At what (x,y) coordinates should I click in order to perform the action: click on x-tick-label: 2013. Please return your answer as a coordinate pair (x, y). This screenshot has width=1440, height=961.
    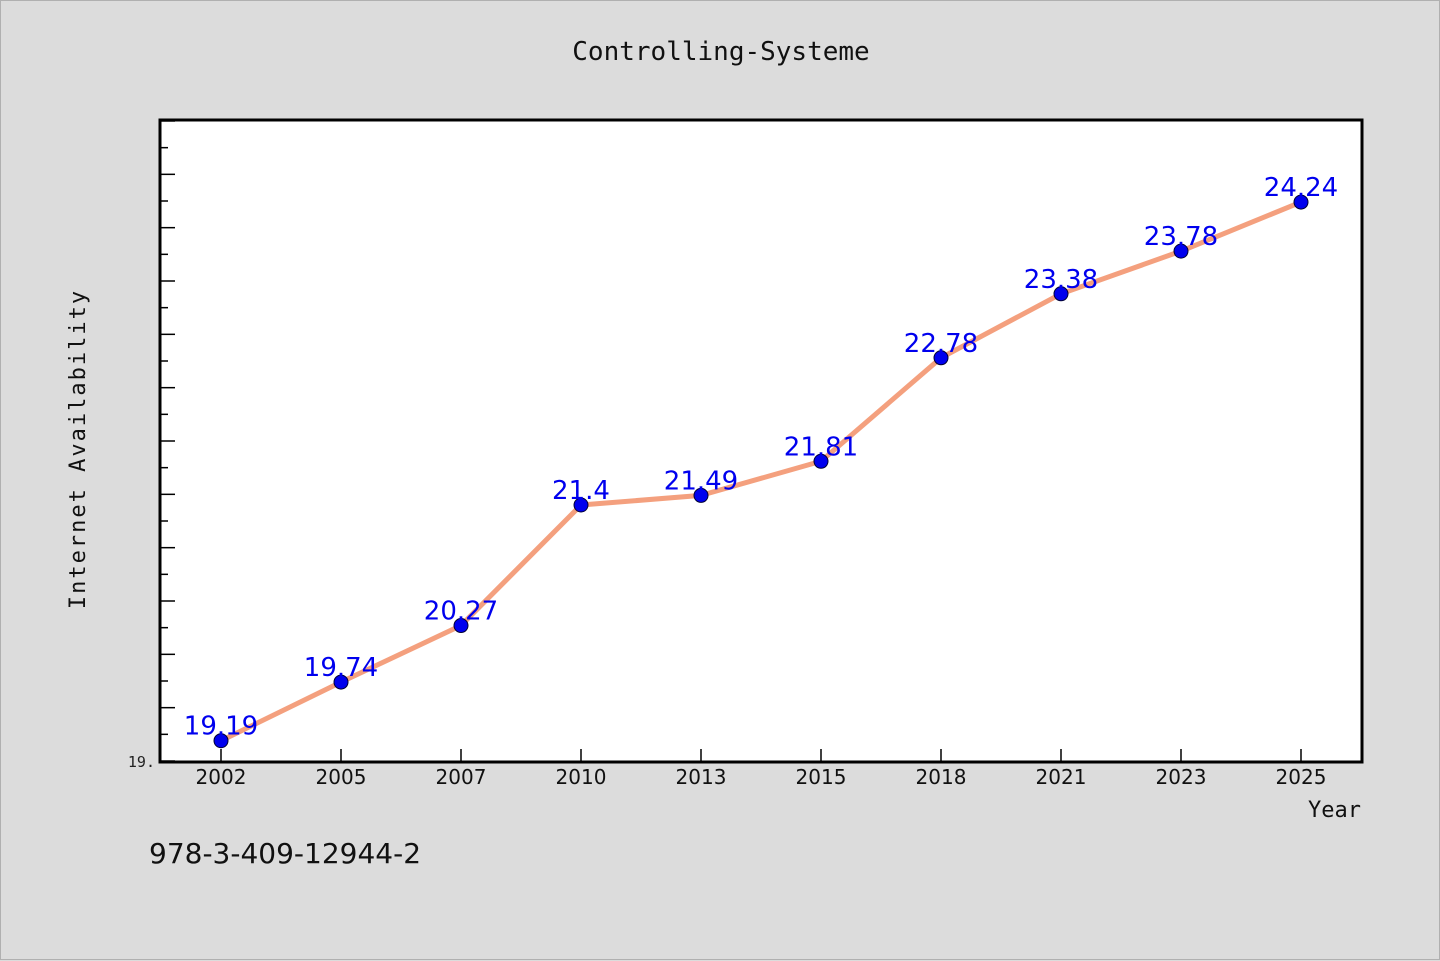
    Looking at the image, I should click on (701, 777).